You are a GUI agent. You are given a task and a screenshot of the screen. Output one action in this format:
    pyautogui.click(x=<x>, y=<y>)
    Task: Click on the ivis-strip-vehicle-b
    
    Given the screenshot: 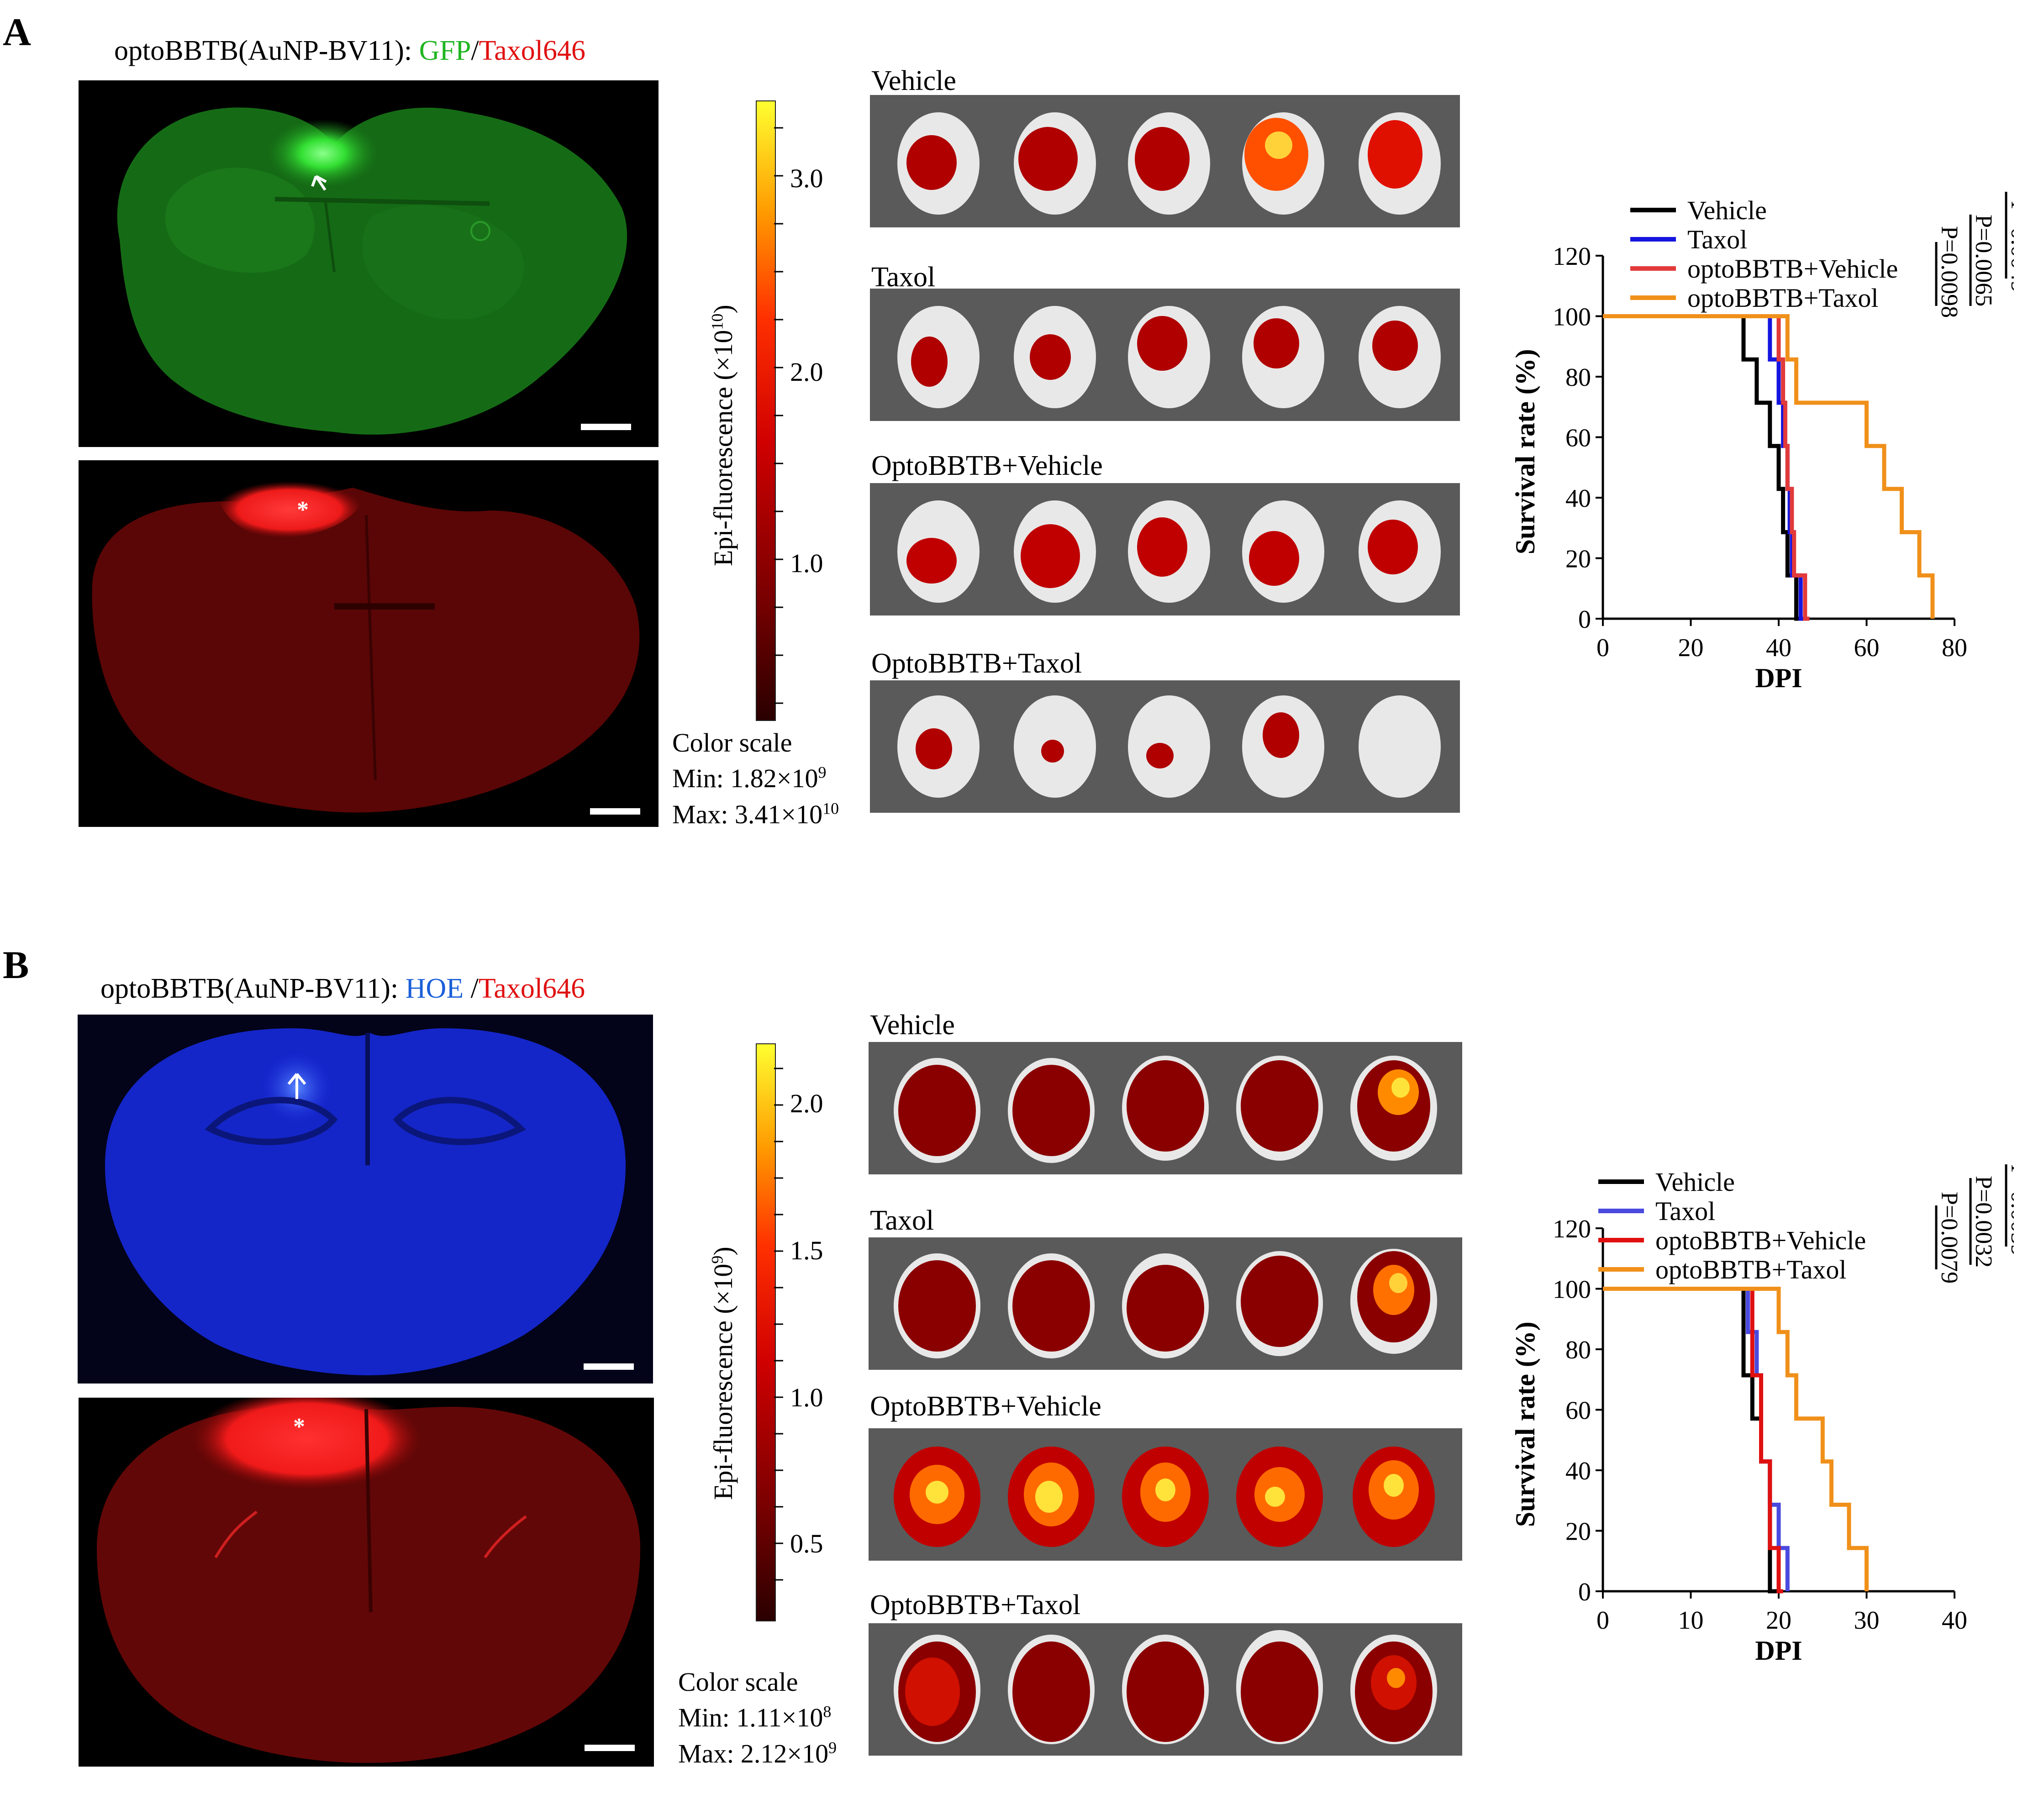 What is the action you would take?
    pyautogui.click(x=1165, y=1108)
    